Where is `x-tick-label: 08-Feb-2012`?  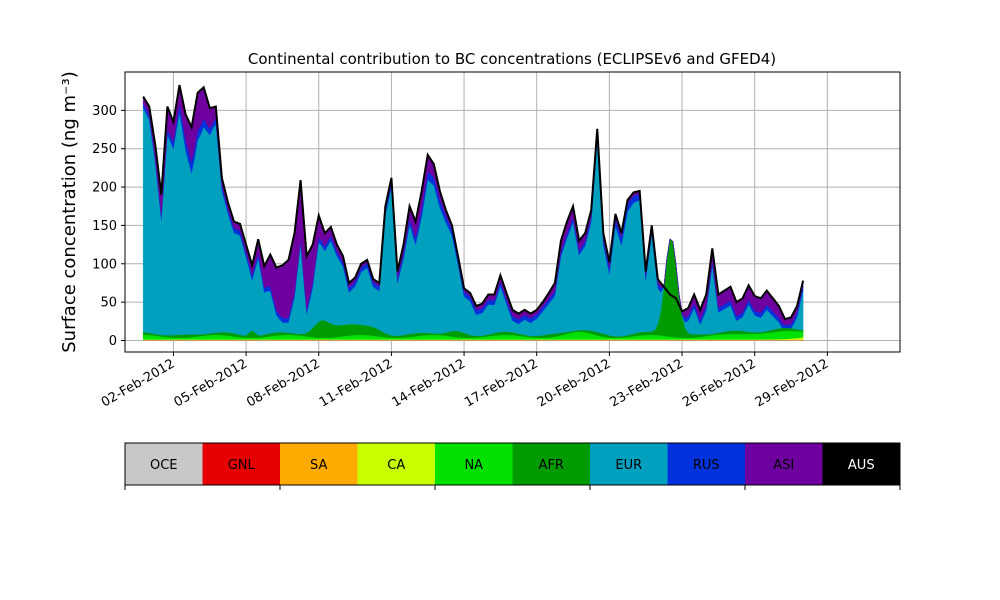 x-tick-label: 08-Feb-2012 is located at coordinates (283, 383).